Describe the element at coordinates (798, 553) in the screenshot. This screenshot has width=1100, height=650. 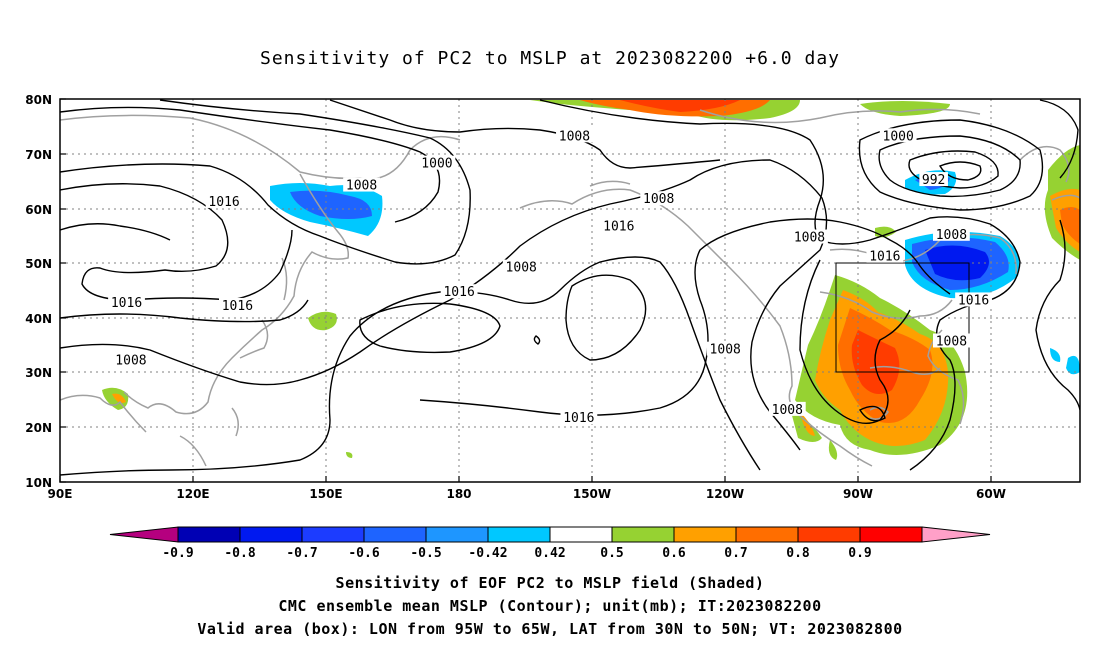
I see `colorbar-tick-label: 0.8` at that location.